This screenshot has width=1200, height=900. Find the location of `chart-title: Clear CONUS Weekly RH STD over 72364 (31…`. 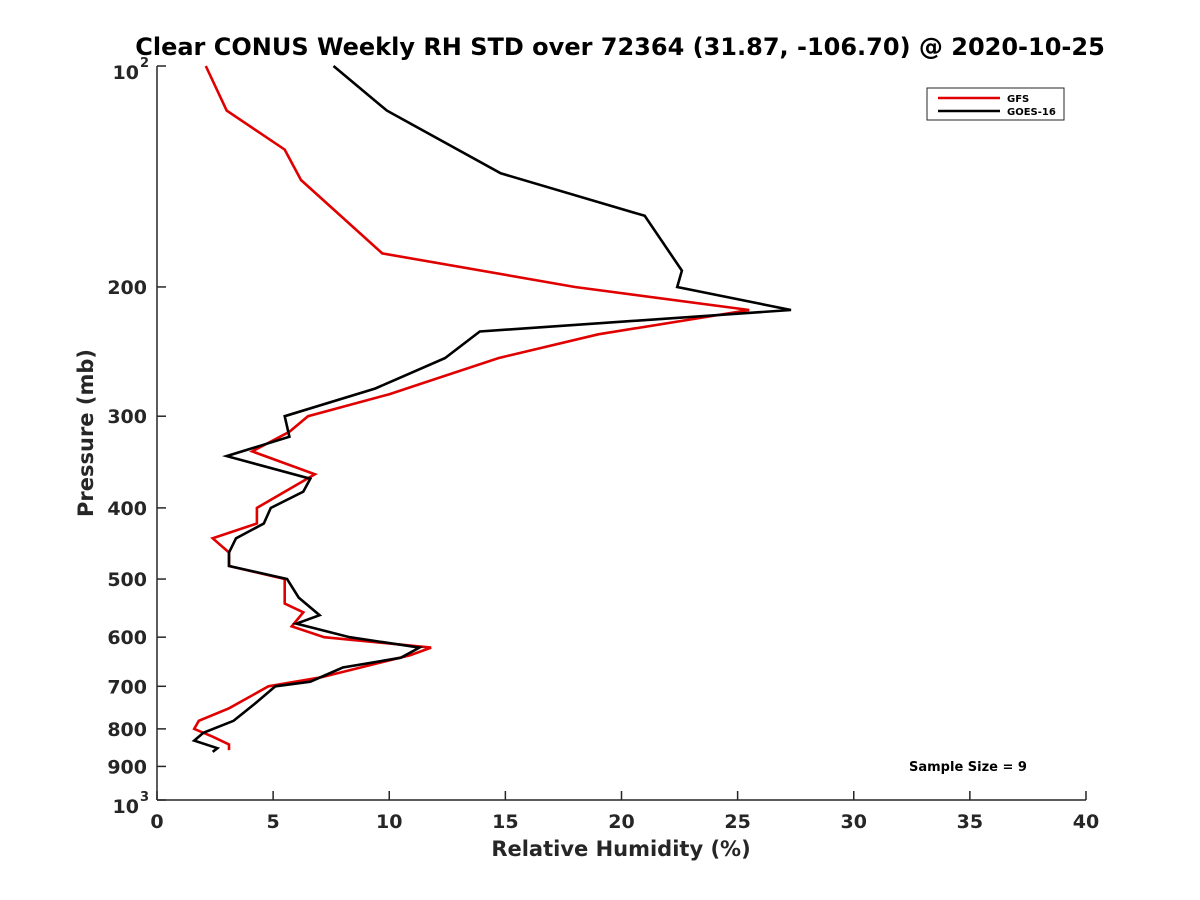

chart-title: Clear CONUS Weekly RH STD over 72364 (31… is located at coordinates (620, 47).